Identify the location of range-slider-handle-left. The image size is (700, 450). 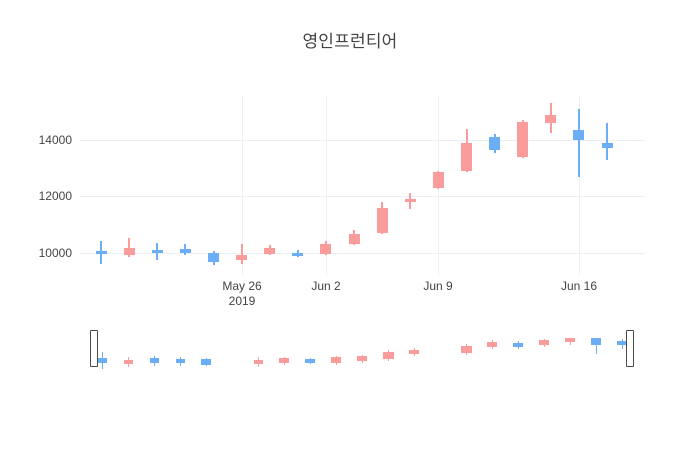
(94, 348).